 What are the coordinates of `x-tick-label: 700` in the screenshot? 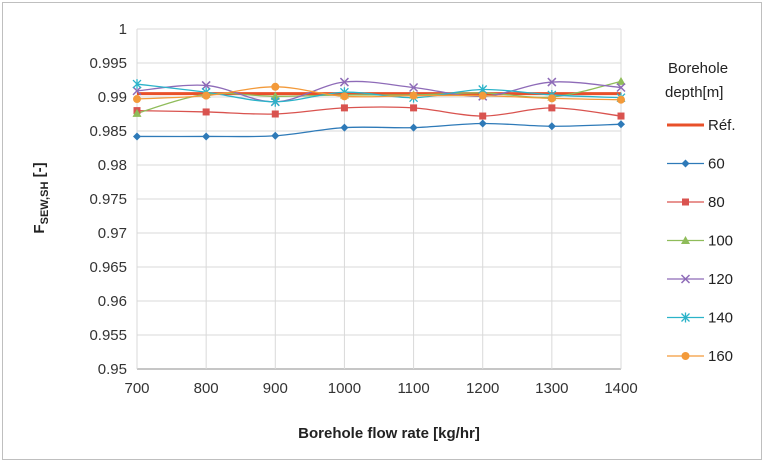 It's located at (136, 388).